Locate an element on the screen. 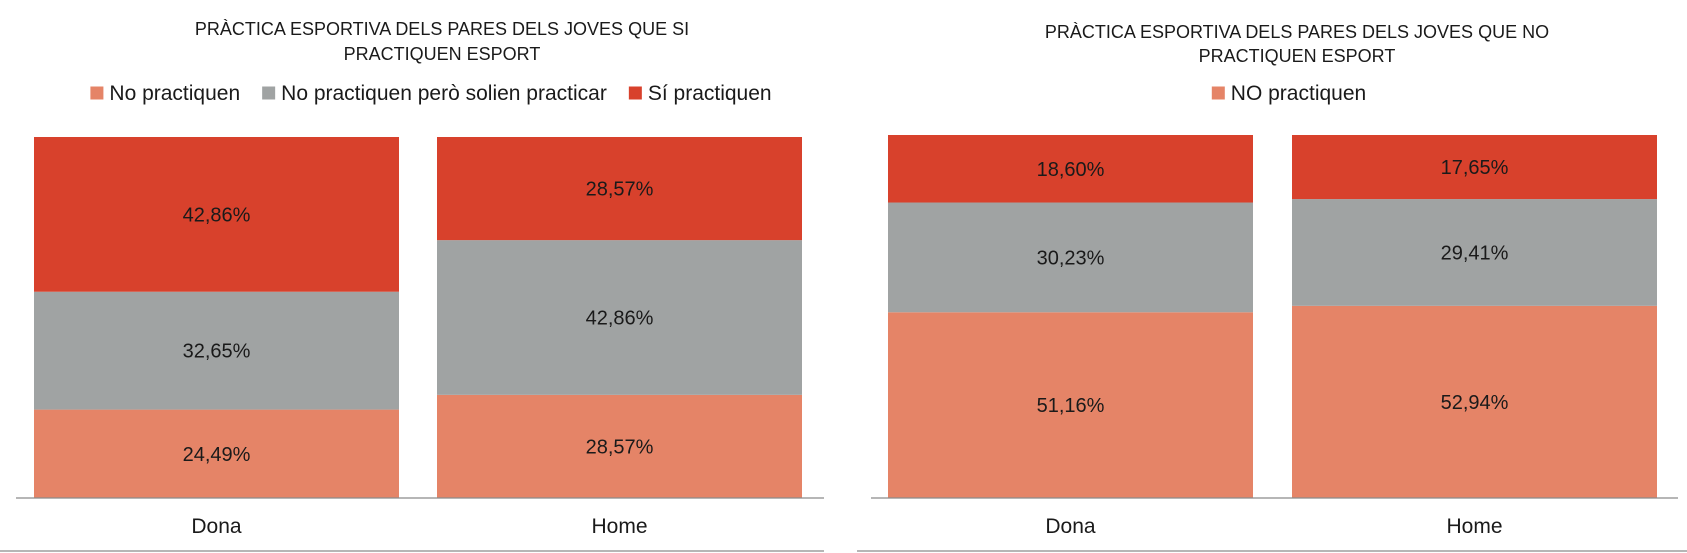  stacked-bar-home: 28,57% 42,86% 28,57% is located at coordinates (619, 317).